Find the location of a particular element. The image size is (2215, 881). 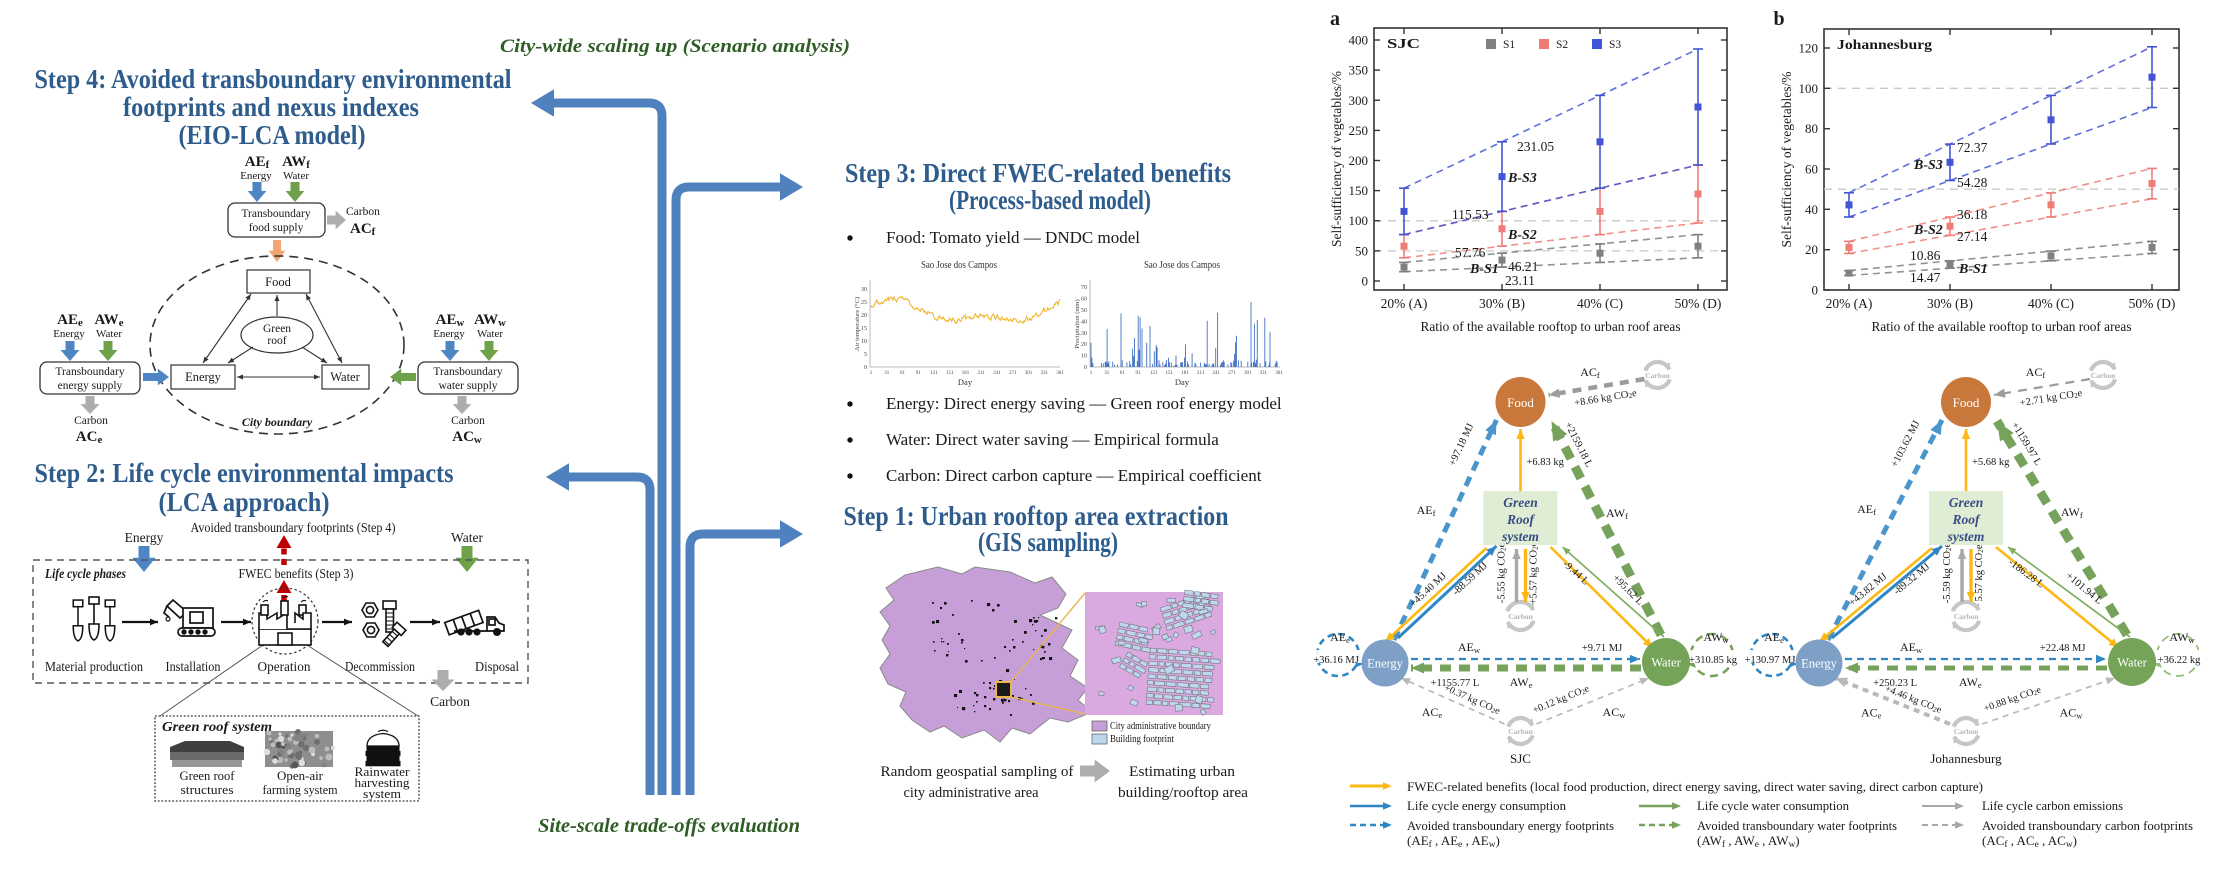

svg-text:Step 3: Direct FWEC-related be: Step 3: Direct FWEC-related benefits is located at coordinates (1038, 173).